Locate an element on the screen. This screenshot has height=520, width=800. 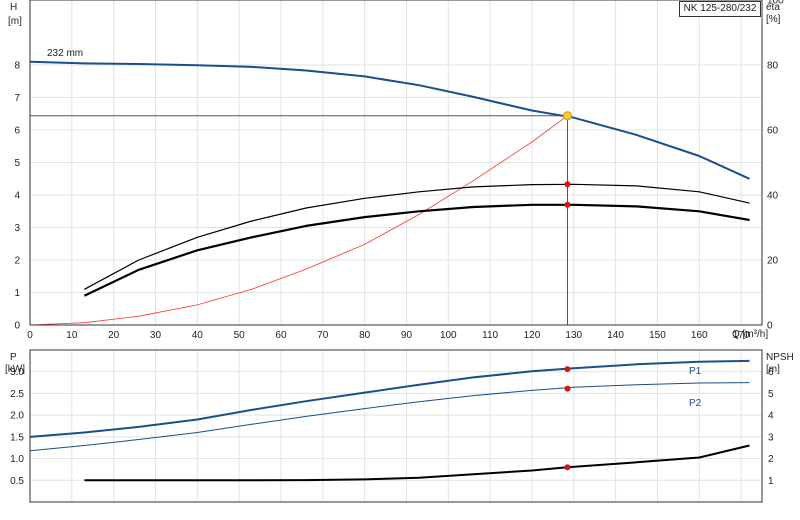
npsh-tick-label: 2 is located at coordinates (771, 459).